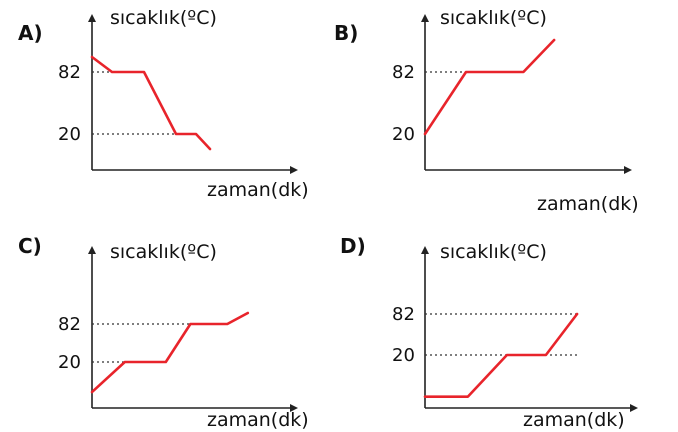 This screenshot has height=432, width=678. Describe the element at coordinates (30, 246) in the screenshot. I see `option-letter: C)` at that location.